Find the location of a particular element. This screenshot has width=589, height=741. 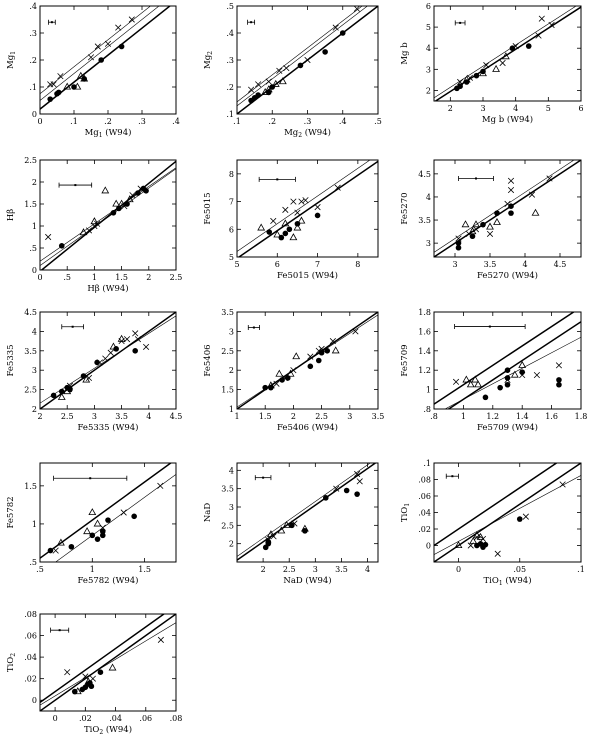

y-tick-label: 1.4 is located at coordinates (424, 351).